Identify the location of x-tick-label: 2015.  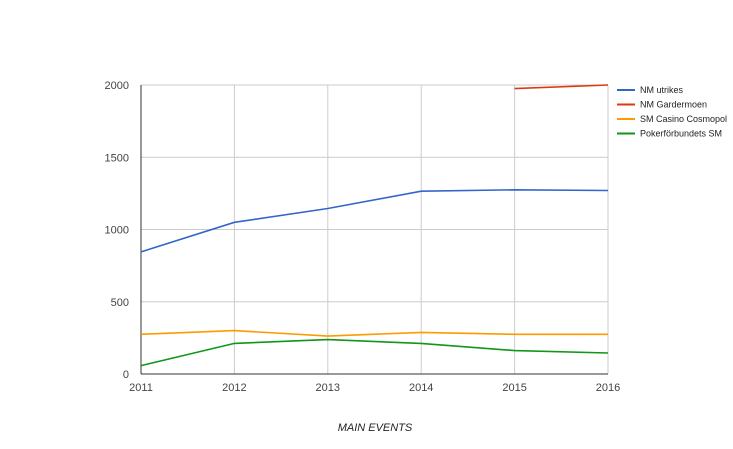
(514, 388).